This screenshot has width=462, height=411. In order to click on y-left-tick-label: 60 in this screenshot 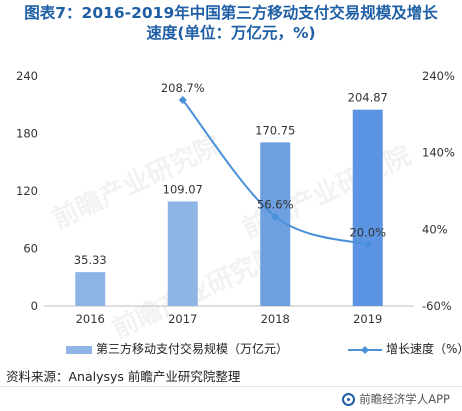, I will do `click(30, 249)`.